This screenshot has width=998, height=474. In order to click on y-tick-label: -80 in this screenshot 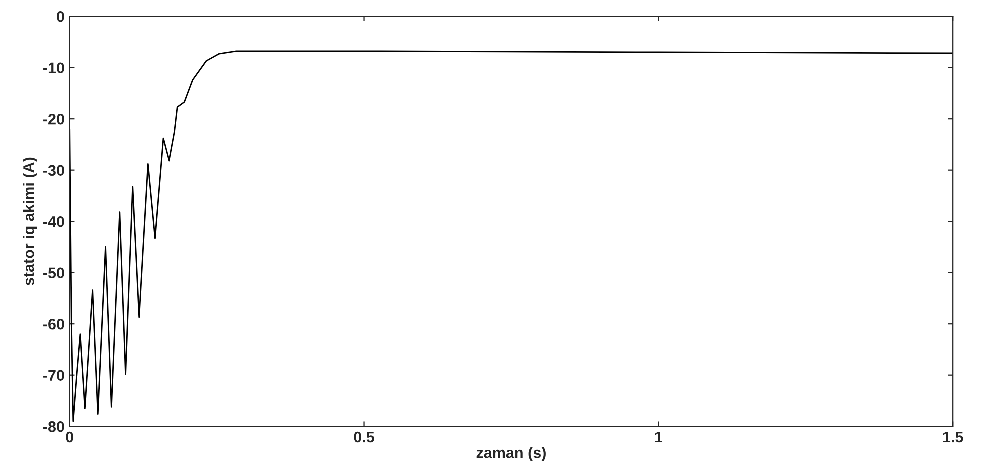, I will do `click(54, 426)`.